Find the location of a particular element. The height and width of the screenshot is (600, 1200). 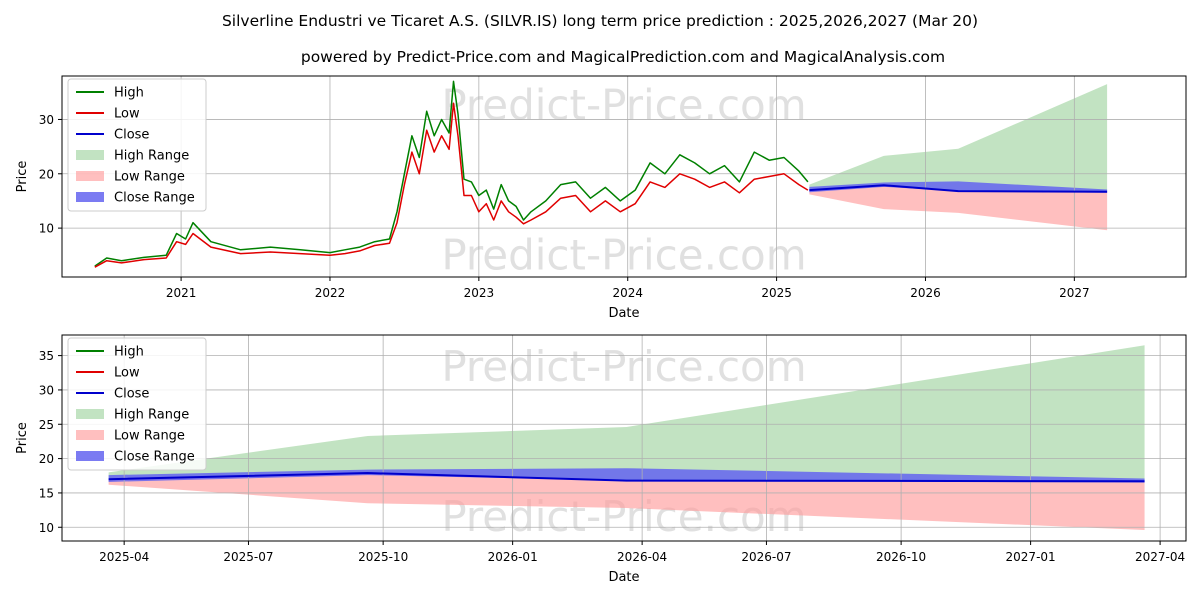

x-tick-label: 2026-10 is located at coordinates (901, 557).